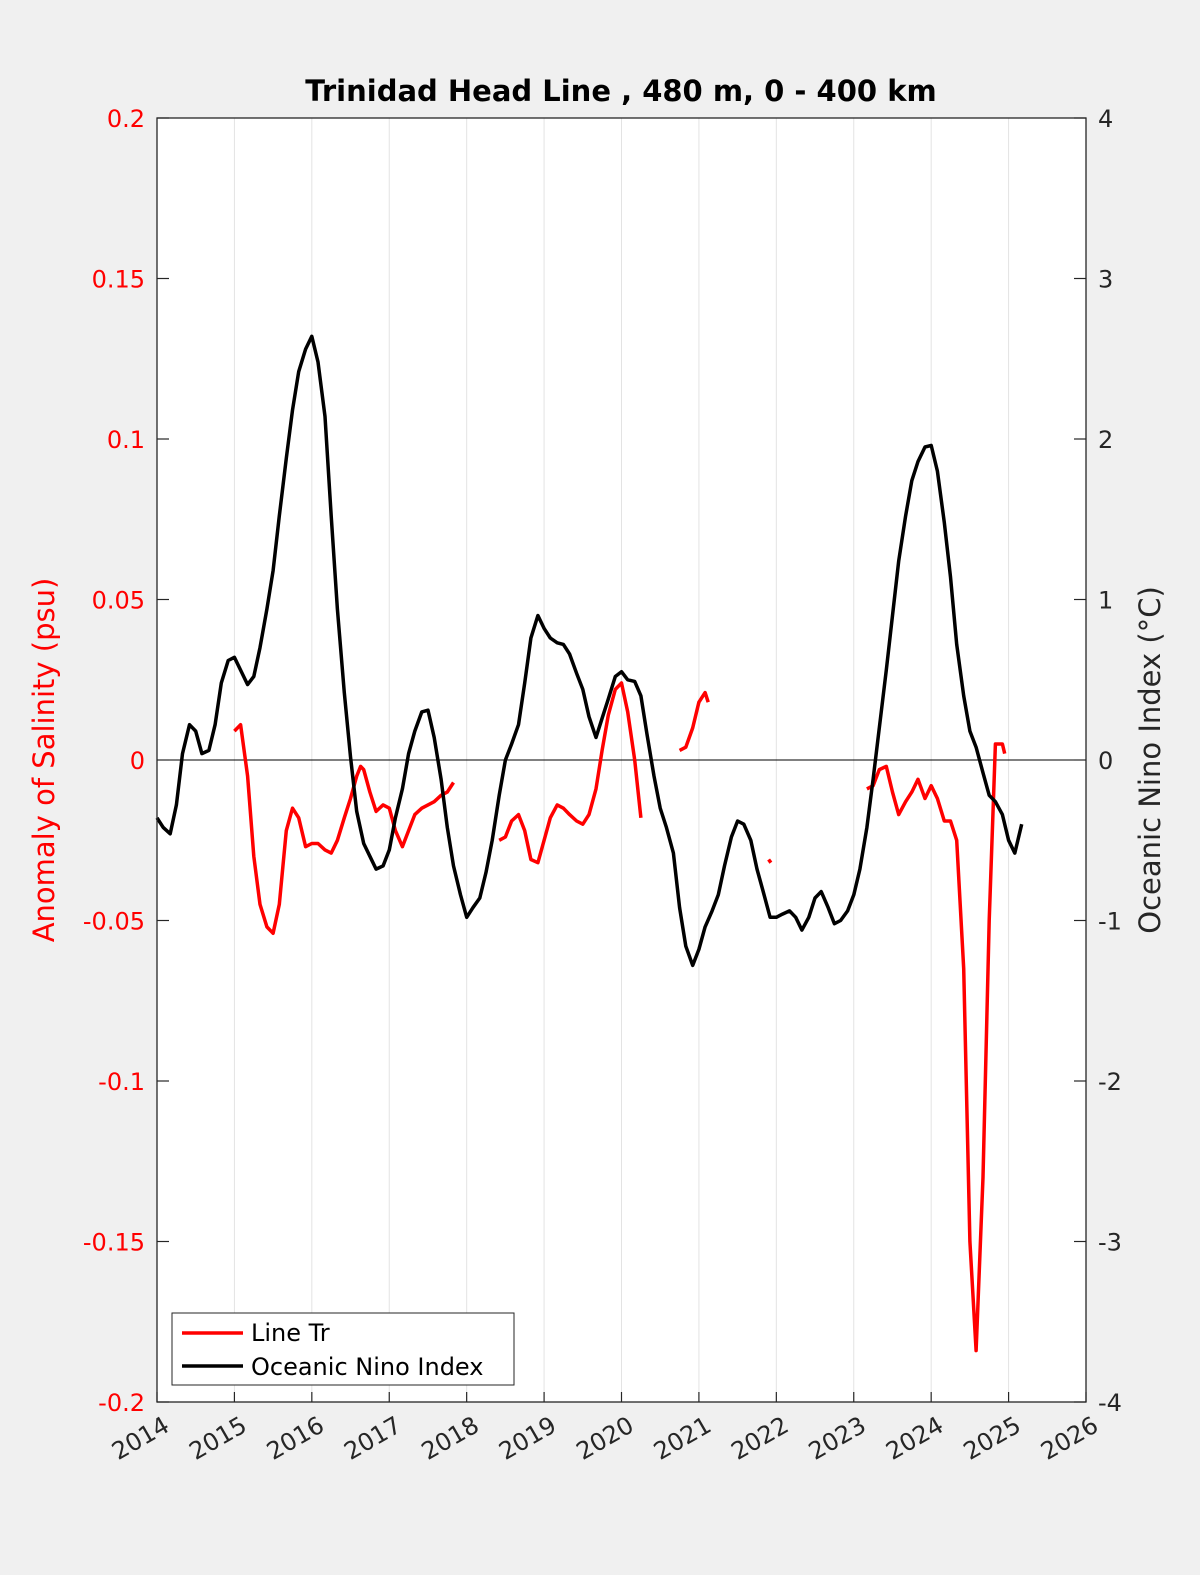  What do you see at coordinates (290, 1333) in the screenshot?
I see `legend-label-line-tr: Line Tr` at bounding box center [290, 1333].